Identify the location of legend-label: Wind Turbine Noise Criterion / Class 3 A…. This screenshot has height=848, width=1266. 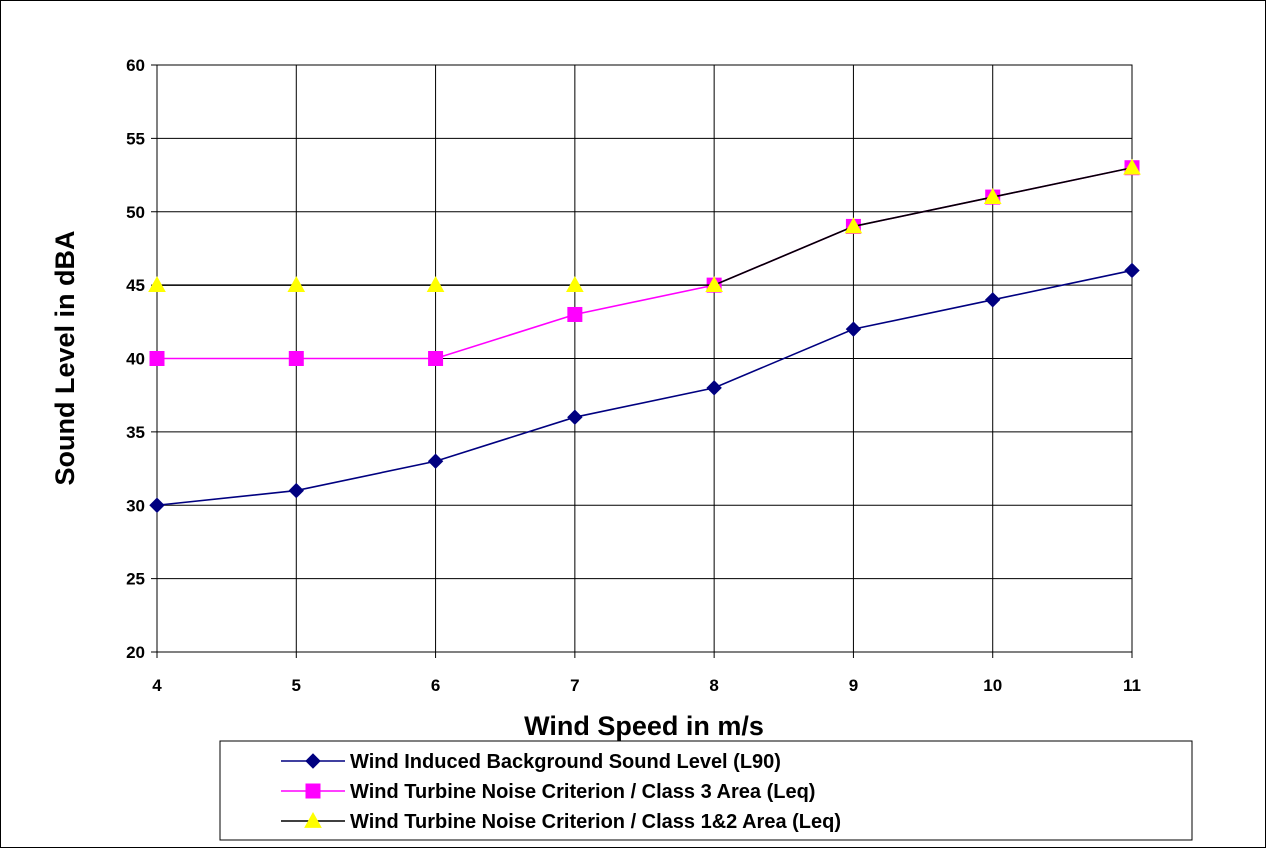
(582, 792).